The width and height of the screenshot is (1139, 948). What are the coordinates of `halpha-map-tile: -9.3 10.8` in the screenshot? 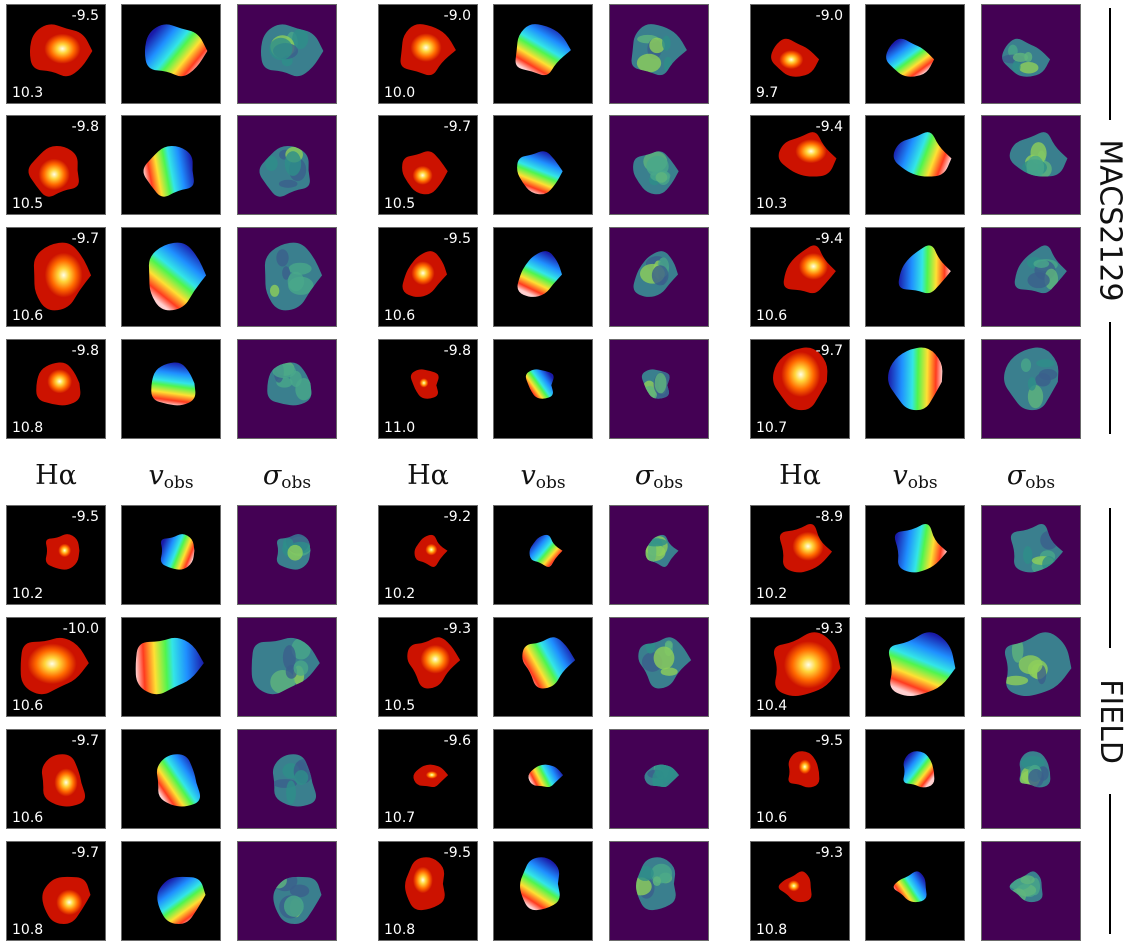 It's located at (800, 891).